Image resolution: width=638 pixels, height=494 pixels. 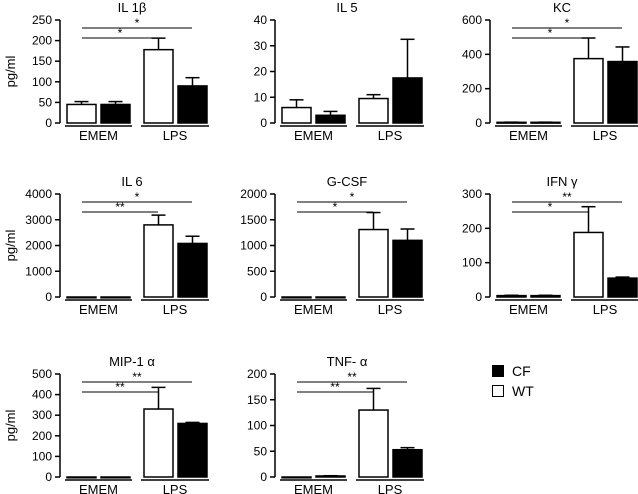 What do you see at coordinates (347, 361) in the screenshot?
I see `chart-title: TNF- α` at bounding box center [347, 361].